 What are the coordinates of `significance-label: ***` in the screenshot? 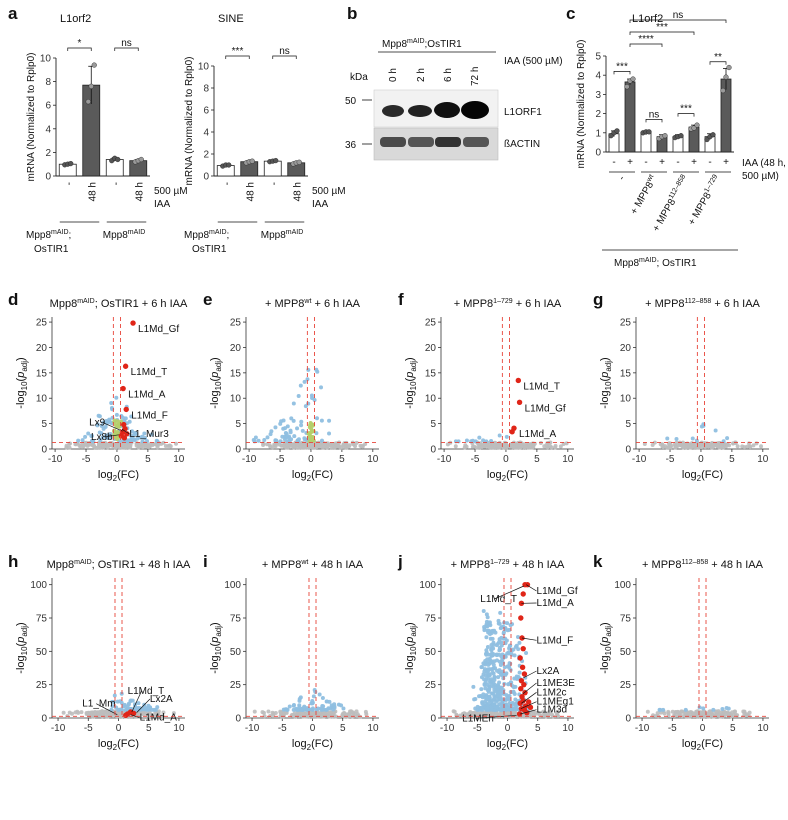 It's located at (686, 109).